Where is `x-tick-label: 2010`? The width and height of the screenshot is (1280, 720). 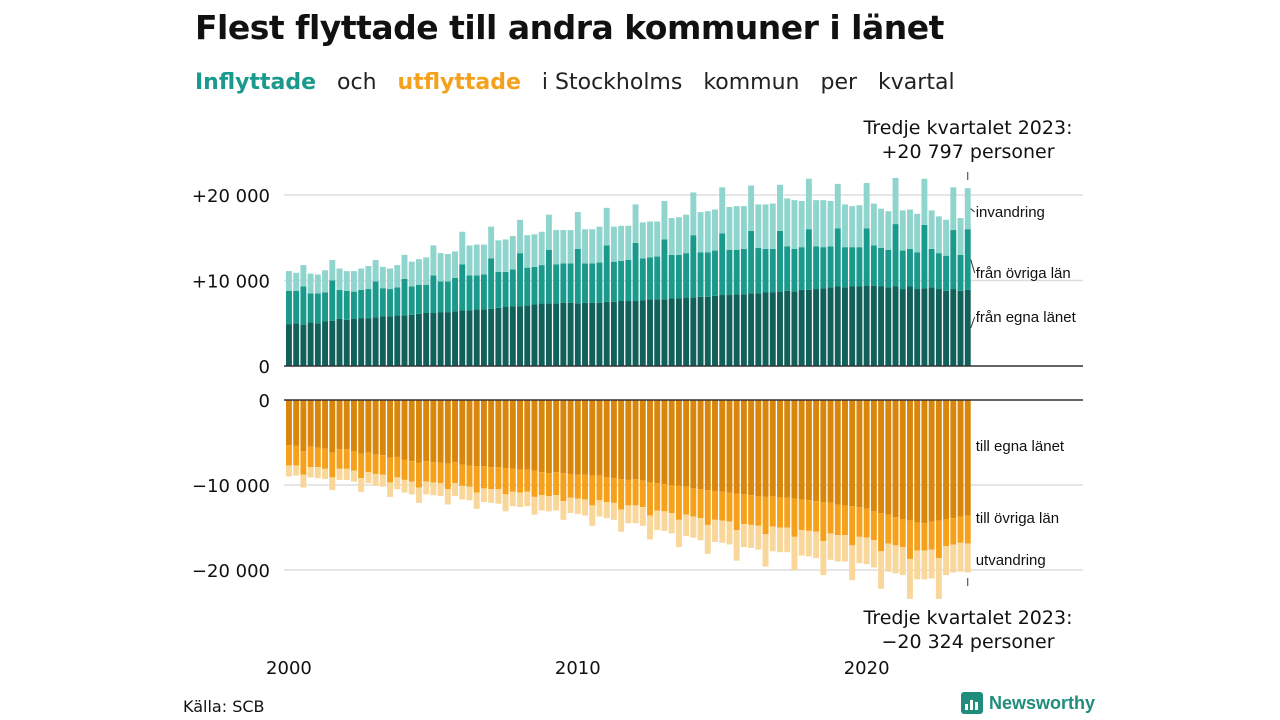
x-tick-label: 2010 is located at coordinates (578, 668).